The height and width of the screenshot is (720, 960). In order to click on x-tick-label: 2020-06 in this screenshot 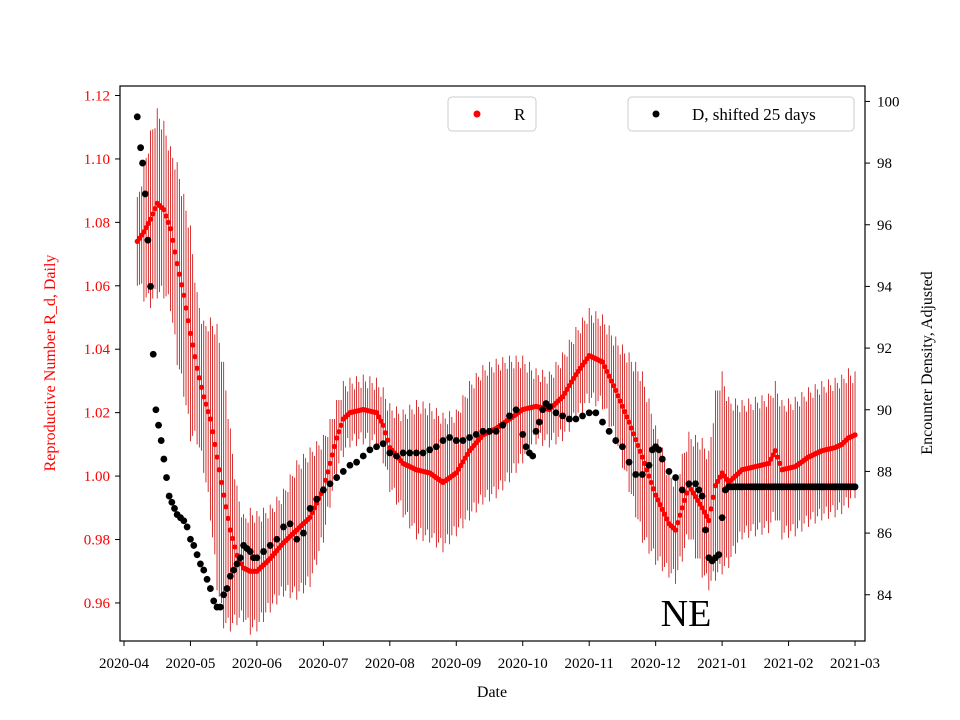, I will do `click(257, 664)`.